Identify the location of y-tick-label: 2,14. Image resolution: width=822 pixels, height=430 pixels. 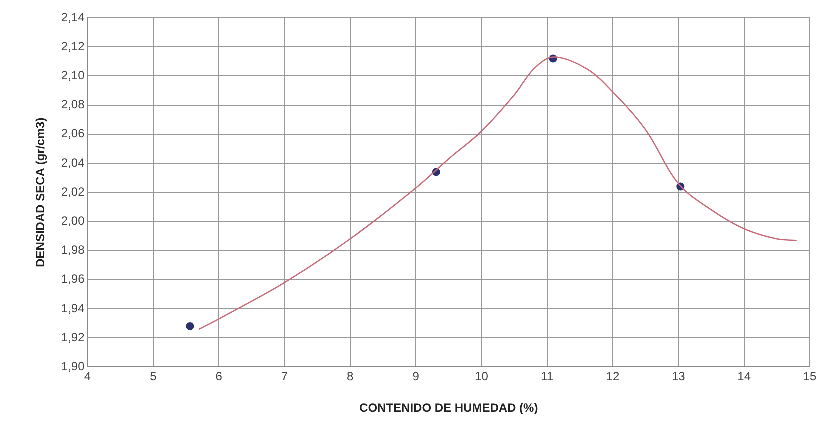
(73, 17).